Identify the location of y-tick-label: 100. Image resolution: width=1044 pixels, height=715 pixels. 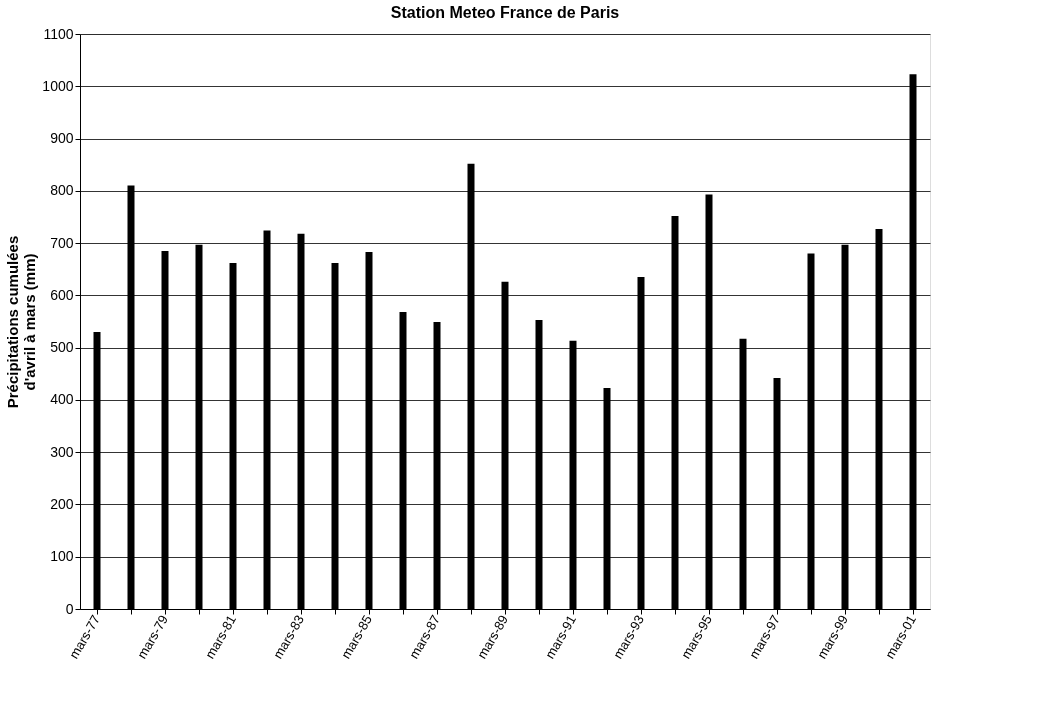
(62, 556).